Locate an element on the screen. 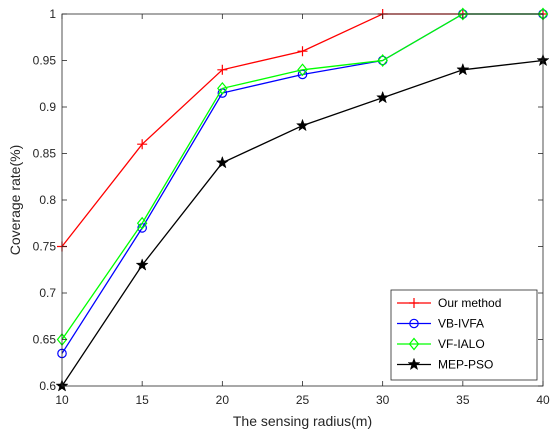  x-tick-label: 10 is located at coordinates (62, 400).